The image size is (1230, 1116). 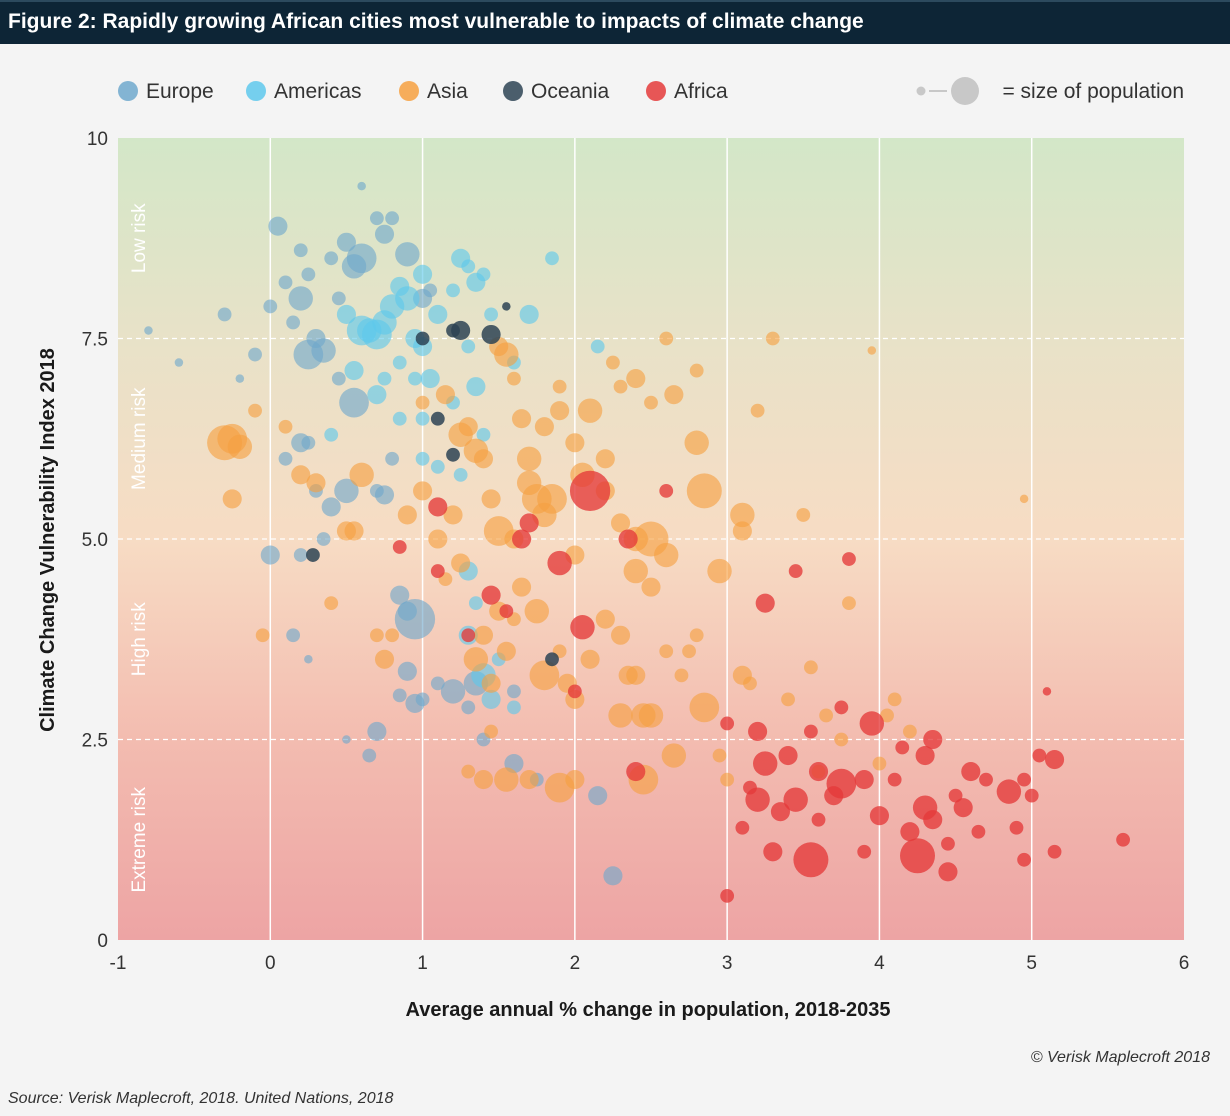 What do you see at coordinates (95, 340) in the screenshot?
I see `y-tick-label: 7.5` at bounding box center [95, 340].